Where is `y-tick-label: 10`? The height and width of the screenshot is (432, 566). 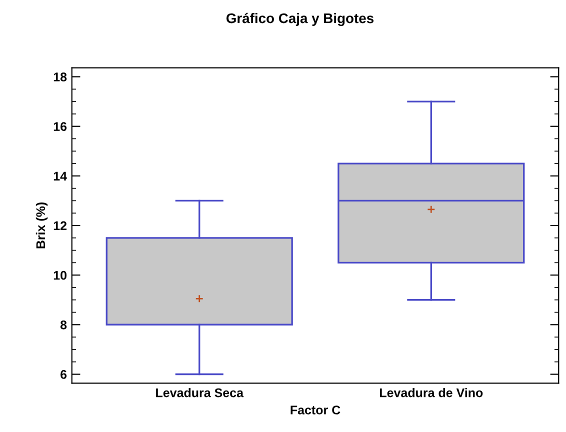
y-tick-label: 10 is located at coordinates (60, 275).